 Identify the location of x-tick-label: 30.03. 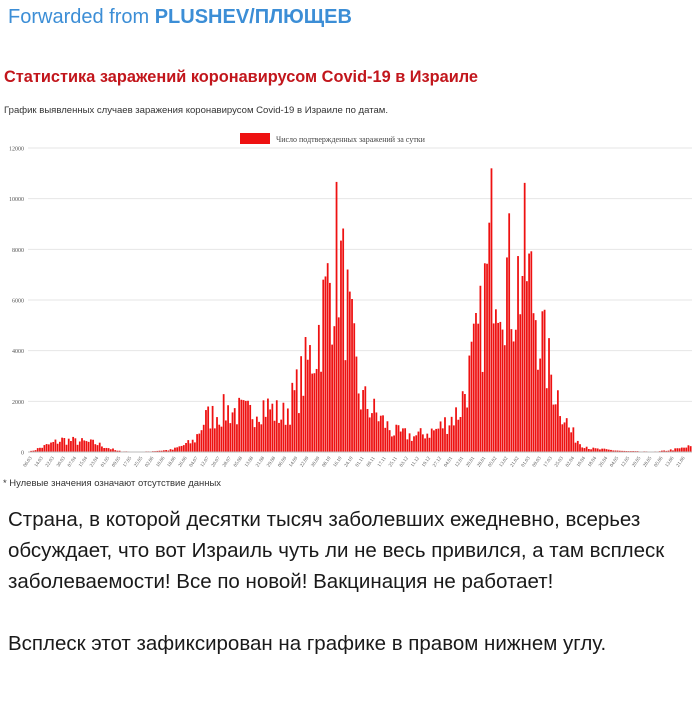
(61, 462).